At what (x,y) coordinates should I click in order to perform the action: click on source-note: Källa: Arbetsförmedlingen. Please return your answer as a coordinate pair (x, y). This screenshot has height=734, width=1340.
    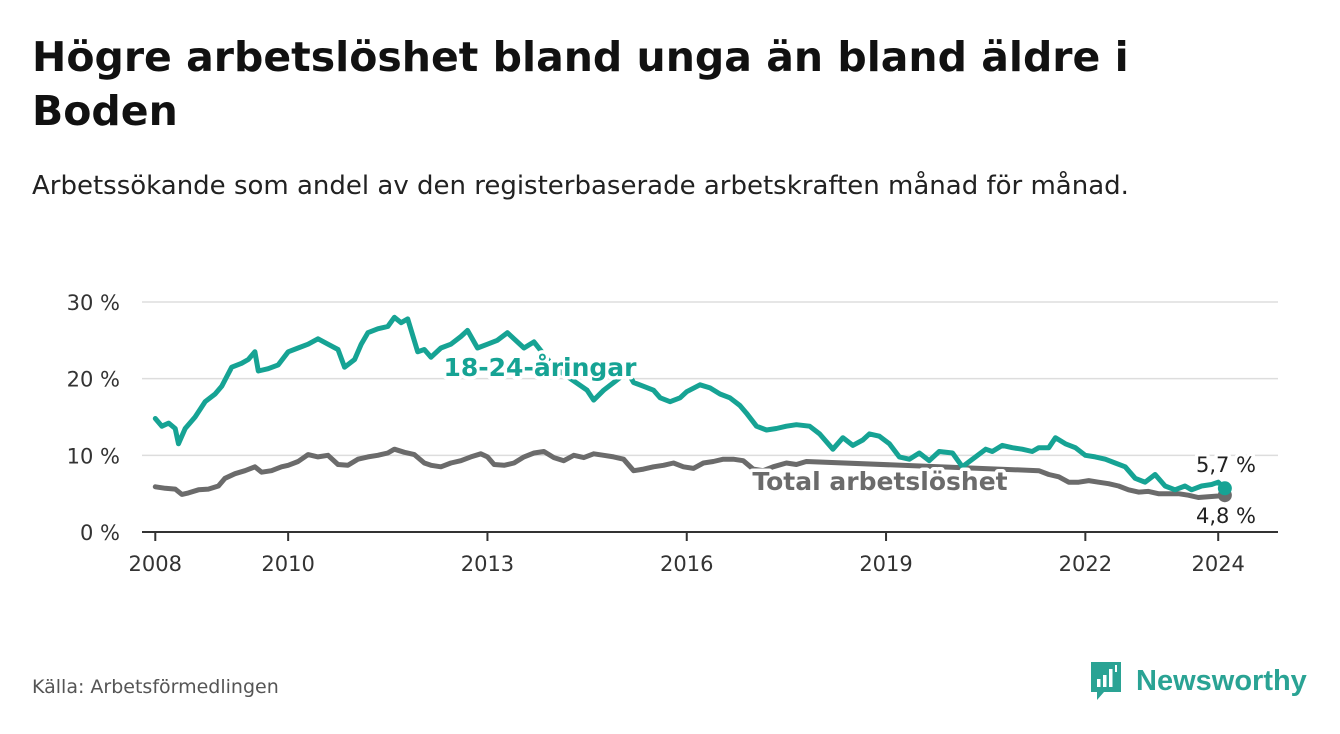
    Looking at the image, I should click on (155, 687).